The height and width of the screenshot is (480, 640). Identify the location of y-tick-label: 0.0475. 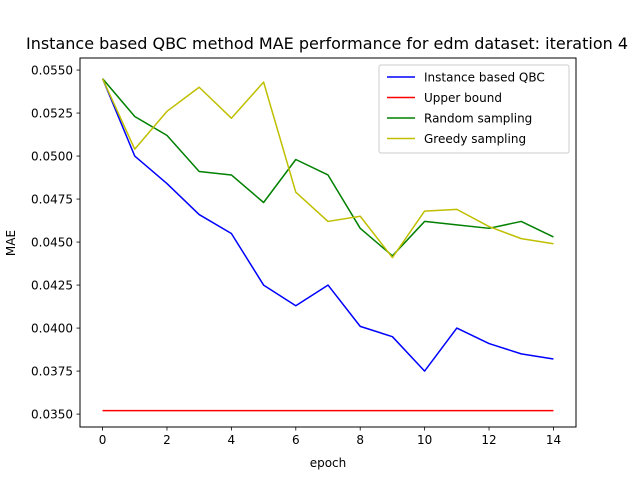
(52, 200).